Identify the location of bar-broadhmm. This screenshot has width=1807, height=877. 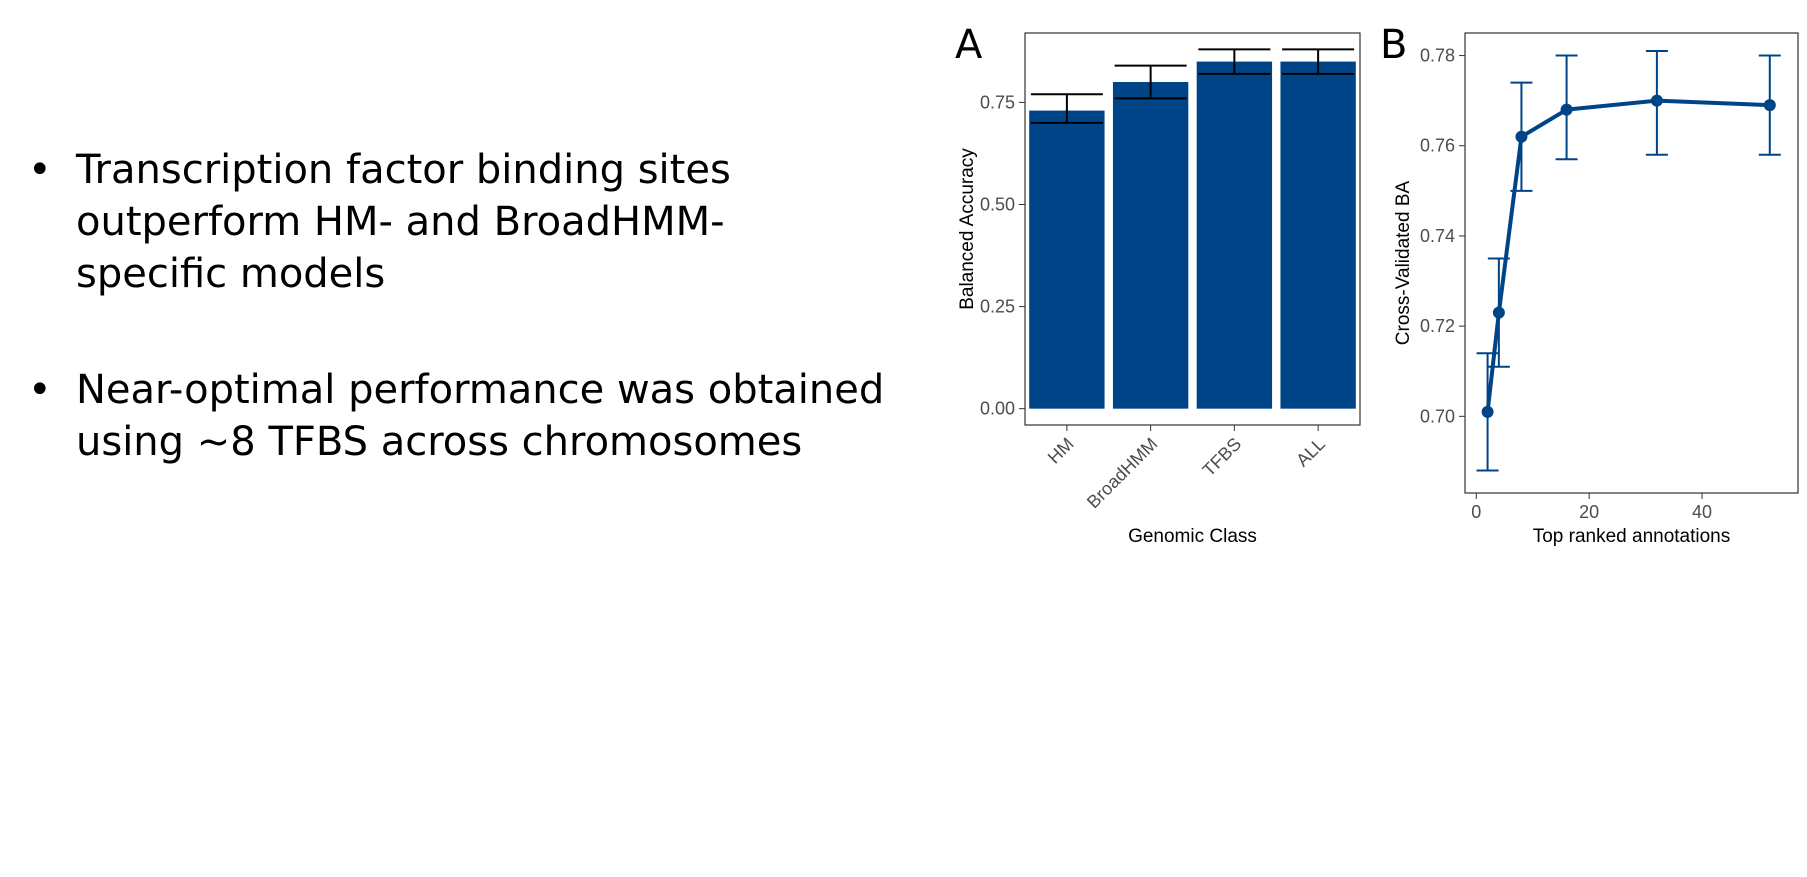
(1150, 245).